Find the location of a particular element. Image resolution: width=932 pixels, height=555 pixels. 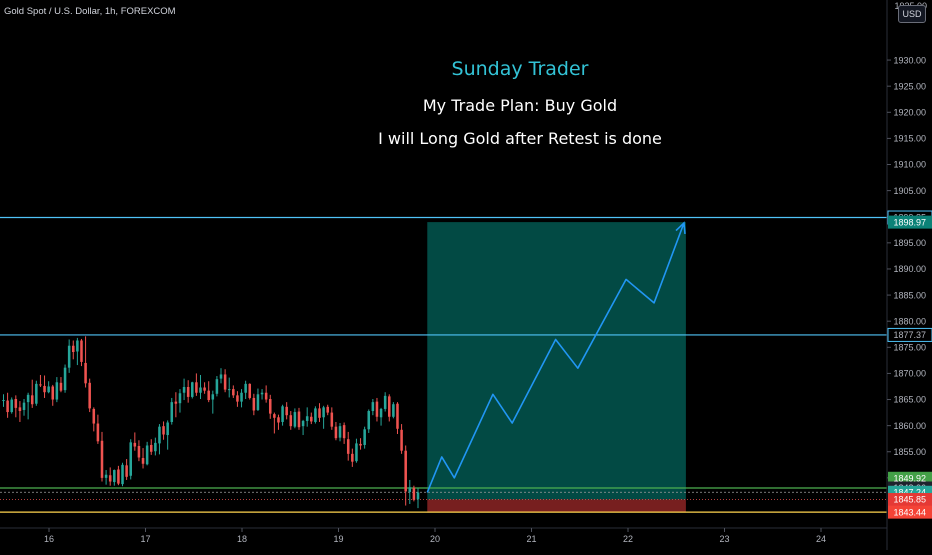

price-badge-1843.44: 1843.44 is located at coordinates (910, 512).